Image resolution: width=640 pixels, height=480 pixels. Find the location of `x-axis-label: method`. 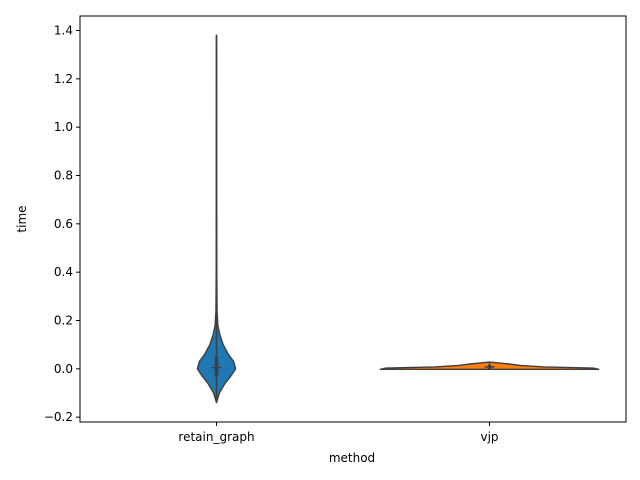

x-axis-label: method is located at coordinates (352, 458).